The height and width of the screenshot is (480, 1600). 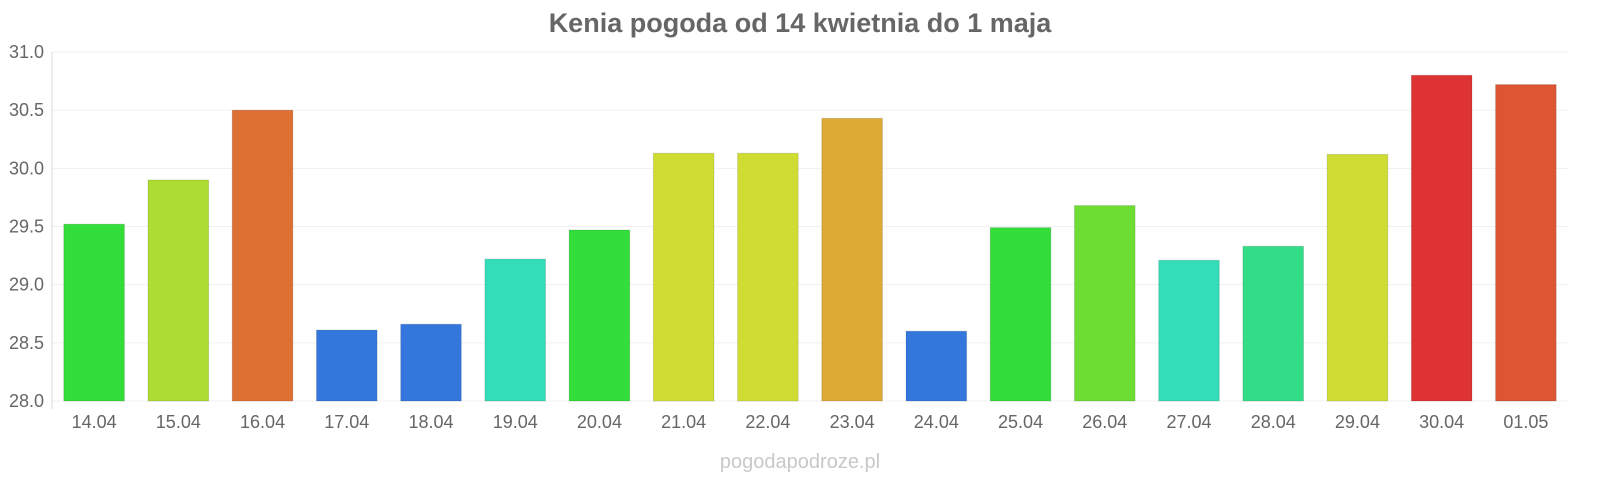 What do you see at coordinates (800, 462) in the screenshot?
I see `watermark: pogodapodroze.pl` at bounding box center [800, 462].